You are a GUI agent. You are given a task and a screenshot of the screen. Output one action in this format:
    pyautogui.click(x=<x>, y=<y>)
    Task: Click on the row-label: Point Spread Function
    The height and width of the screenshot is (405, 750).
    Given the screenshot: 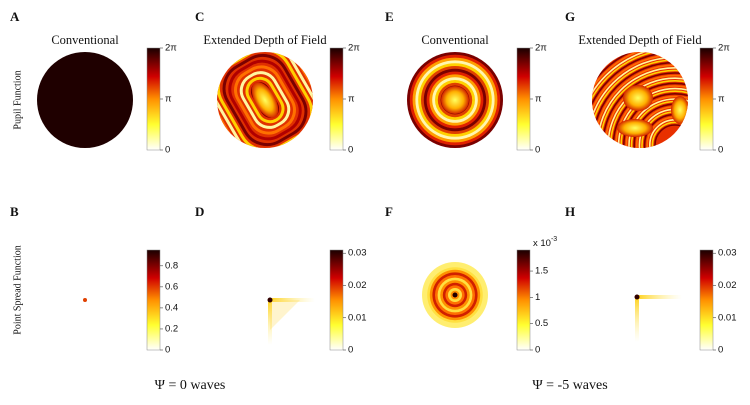 What is the action you would take?
    pyautogui.click(x=17, y=289)
    